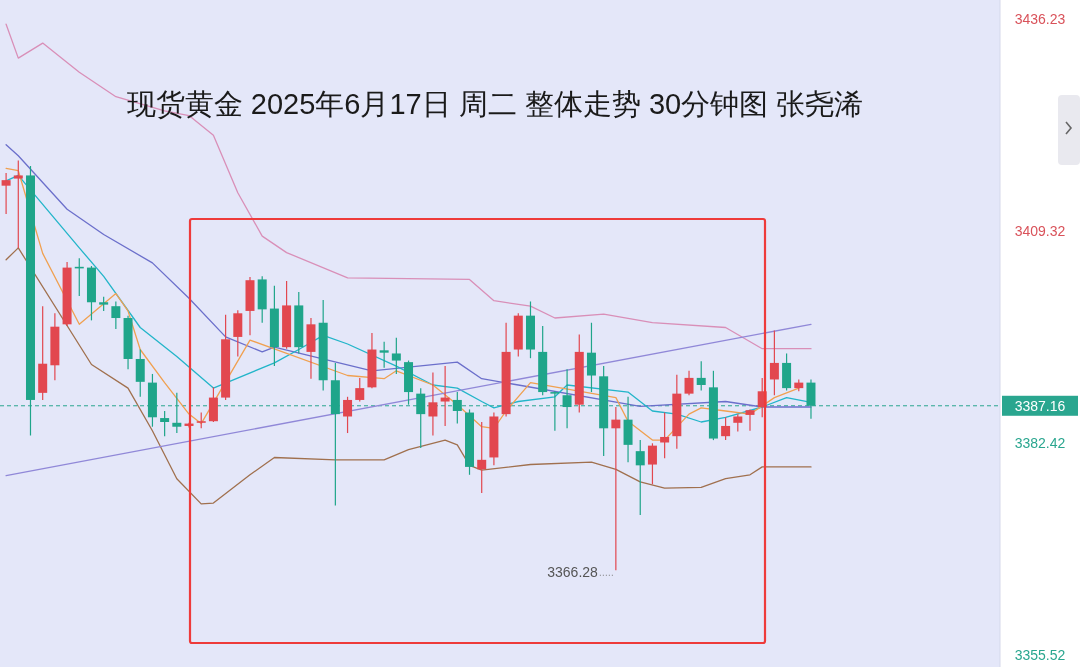  What do you see at coordinates (572, 572) in the screenshot?
I see `annotation: 3366.28` at bounding box center [572, 572].